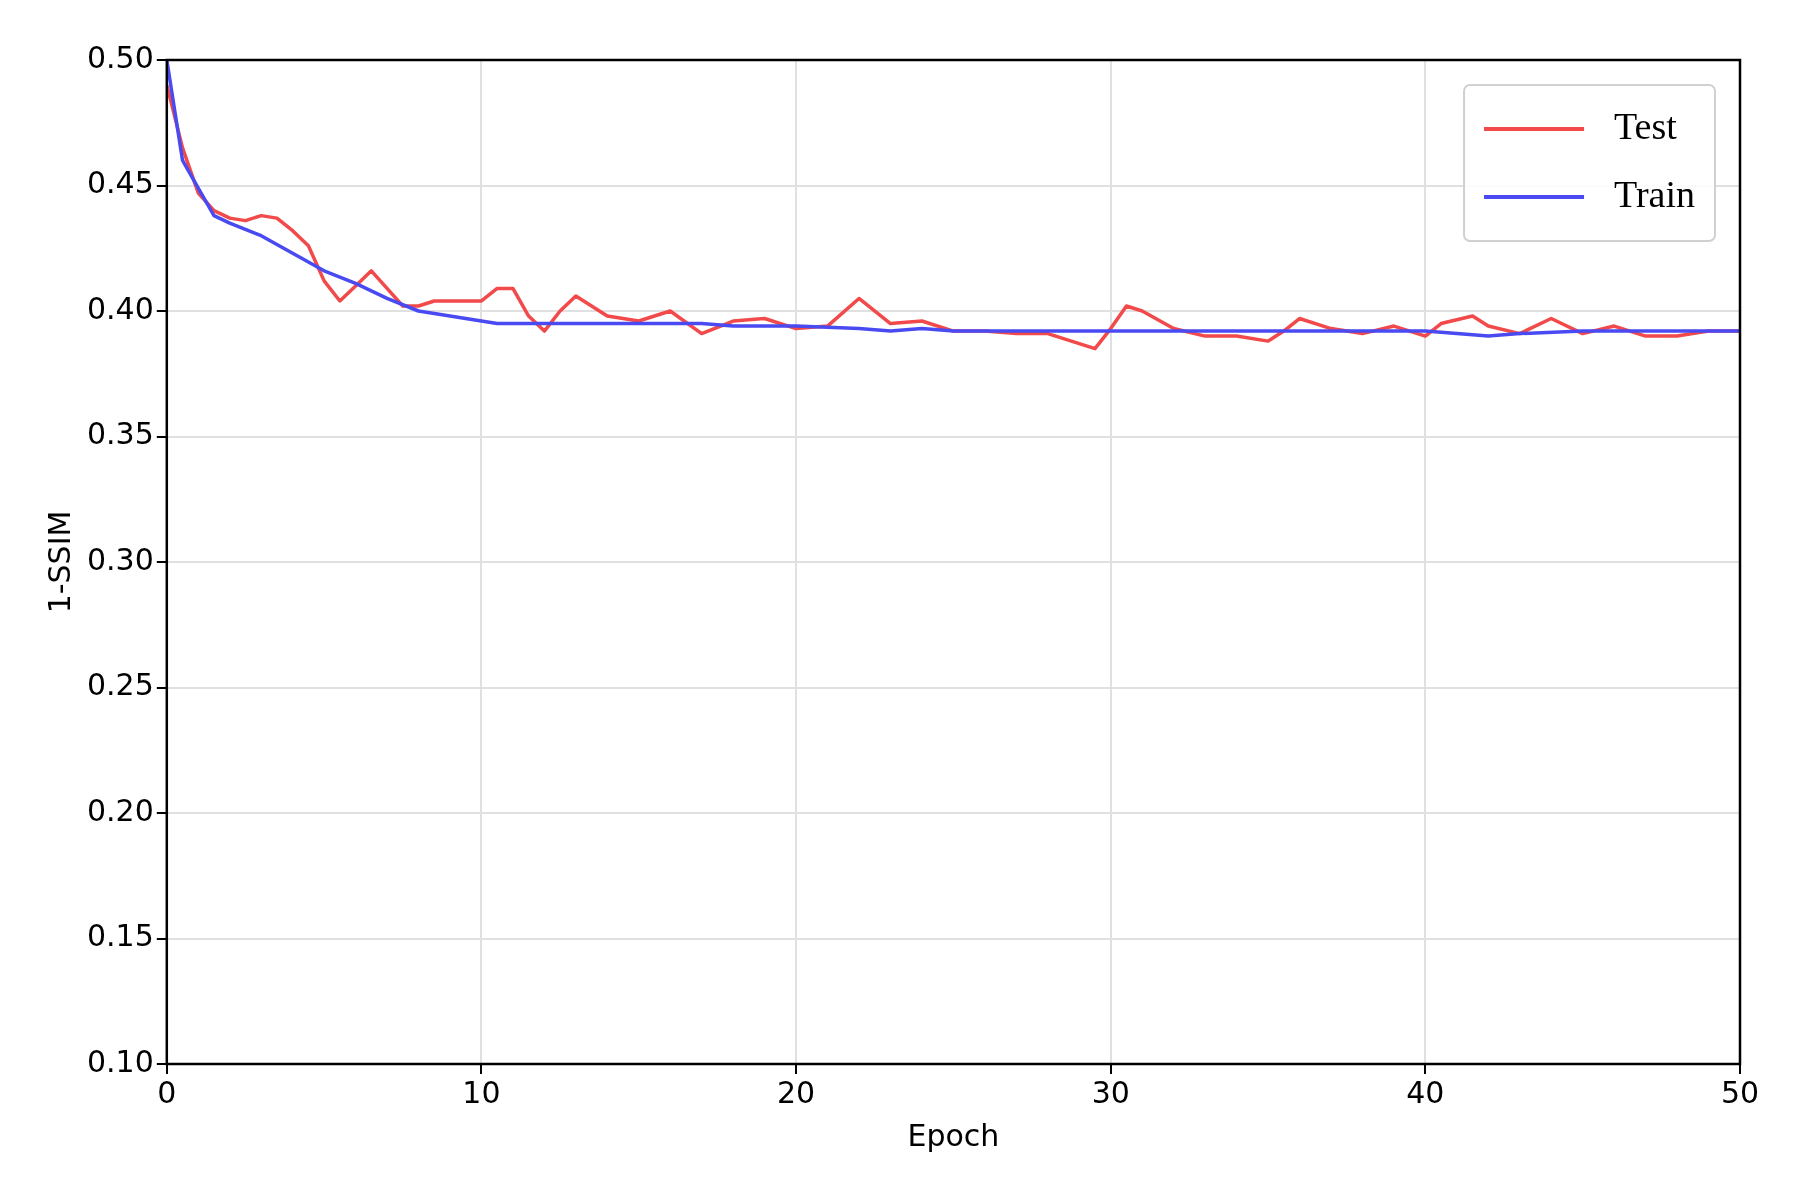 The width and height of the screenshot is (1800, 1200). What do you see at coordinates (120, 183) in the screenshot?
I see `y-tick-label: 0.45` at bounding box center [120, 183].